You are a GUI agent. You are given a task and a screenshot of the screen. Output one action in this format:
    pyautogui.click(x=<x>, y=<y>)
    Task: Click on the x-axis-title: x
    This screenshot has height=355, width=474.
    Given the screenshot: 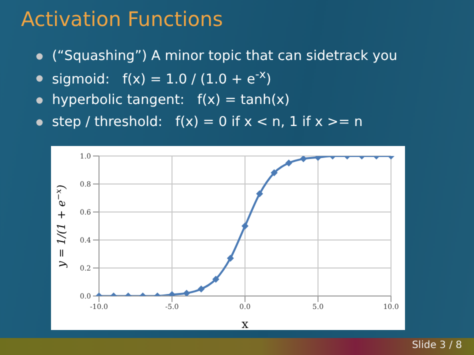 What is the action you would take?
    pyautogui.click(x=245, y=324)
    